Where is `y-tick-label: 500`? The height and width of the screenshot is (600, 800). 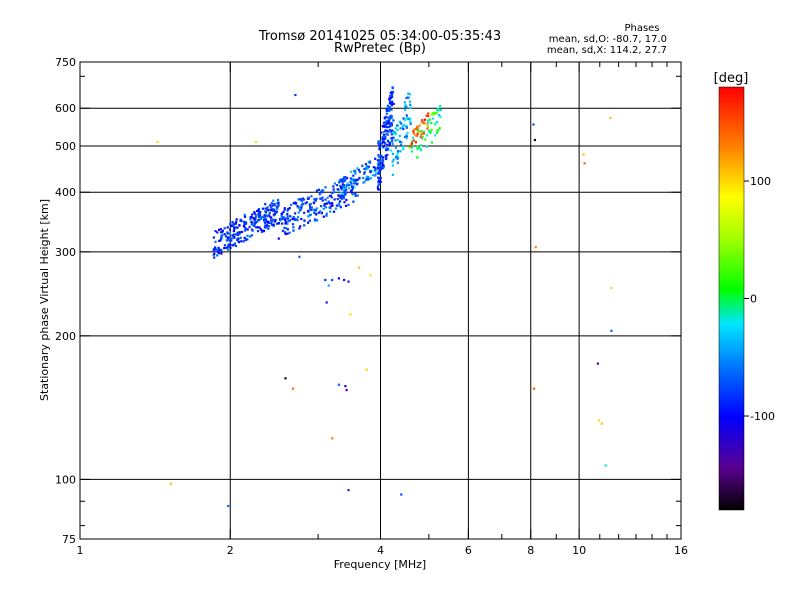 y-tick-label: 500 is located at coordinates (65, 146).